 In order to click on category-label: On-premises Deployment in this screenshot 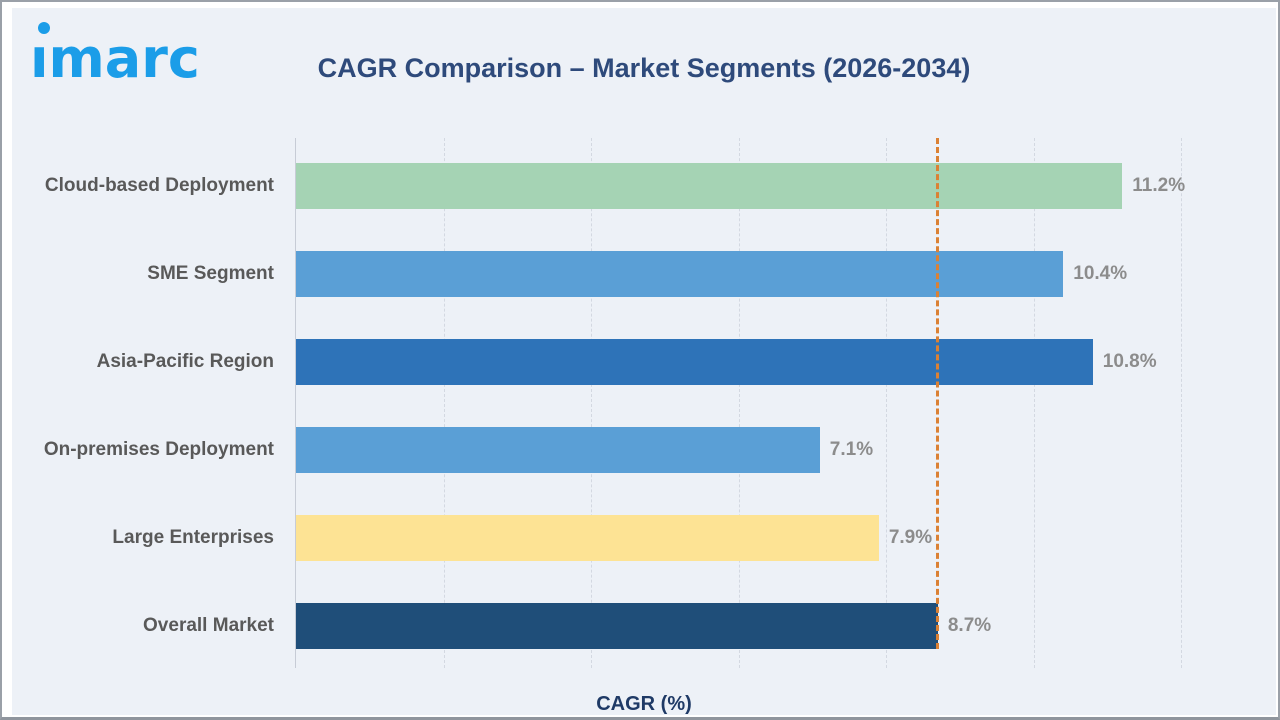, I will do `click(158, 449)`.